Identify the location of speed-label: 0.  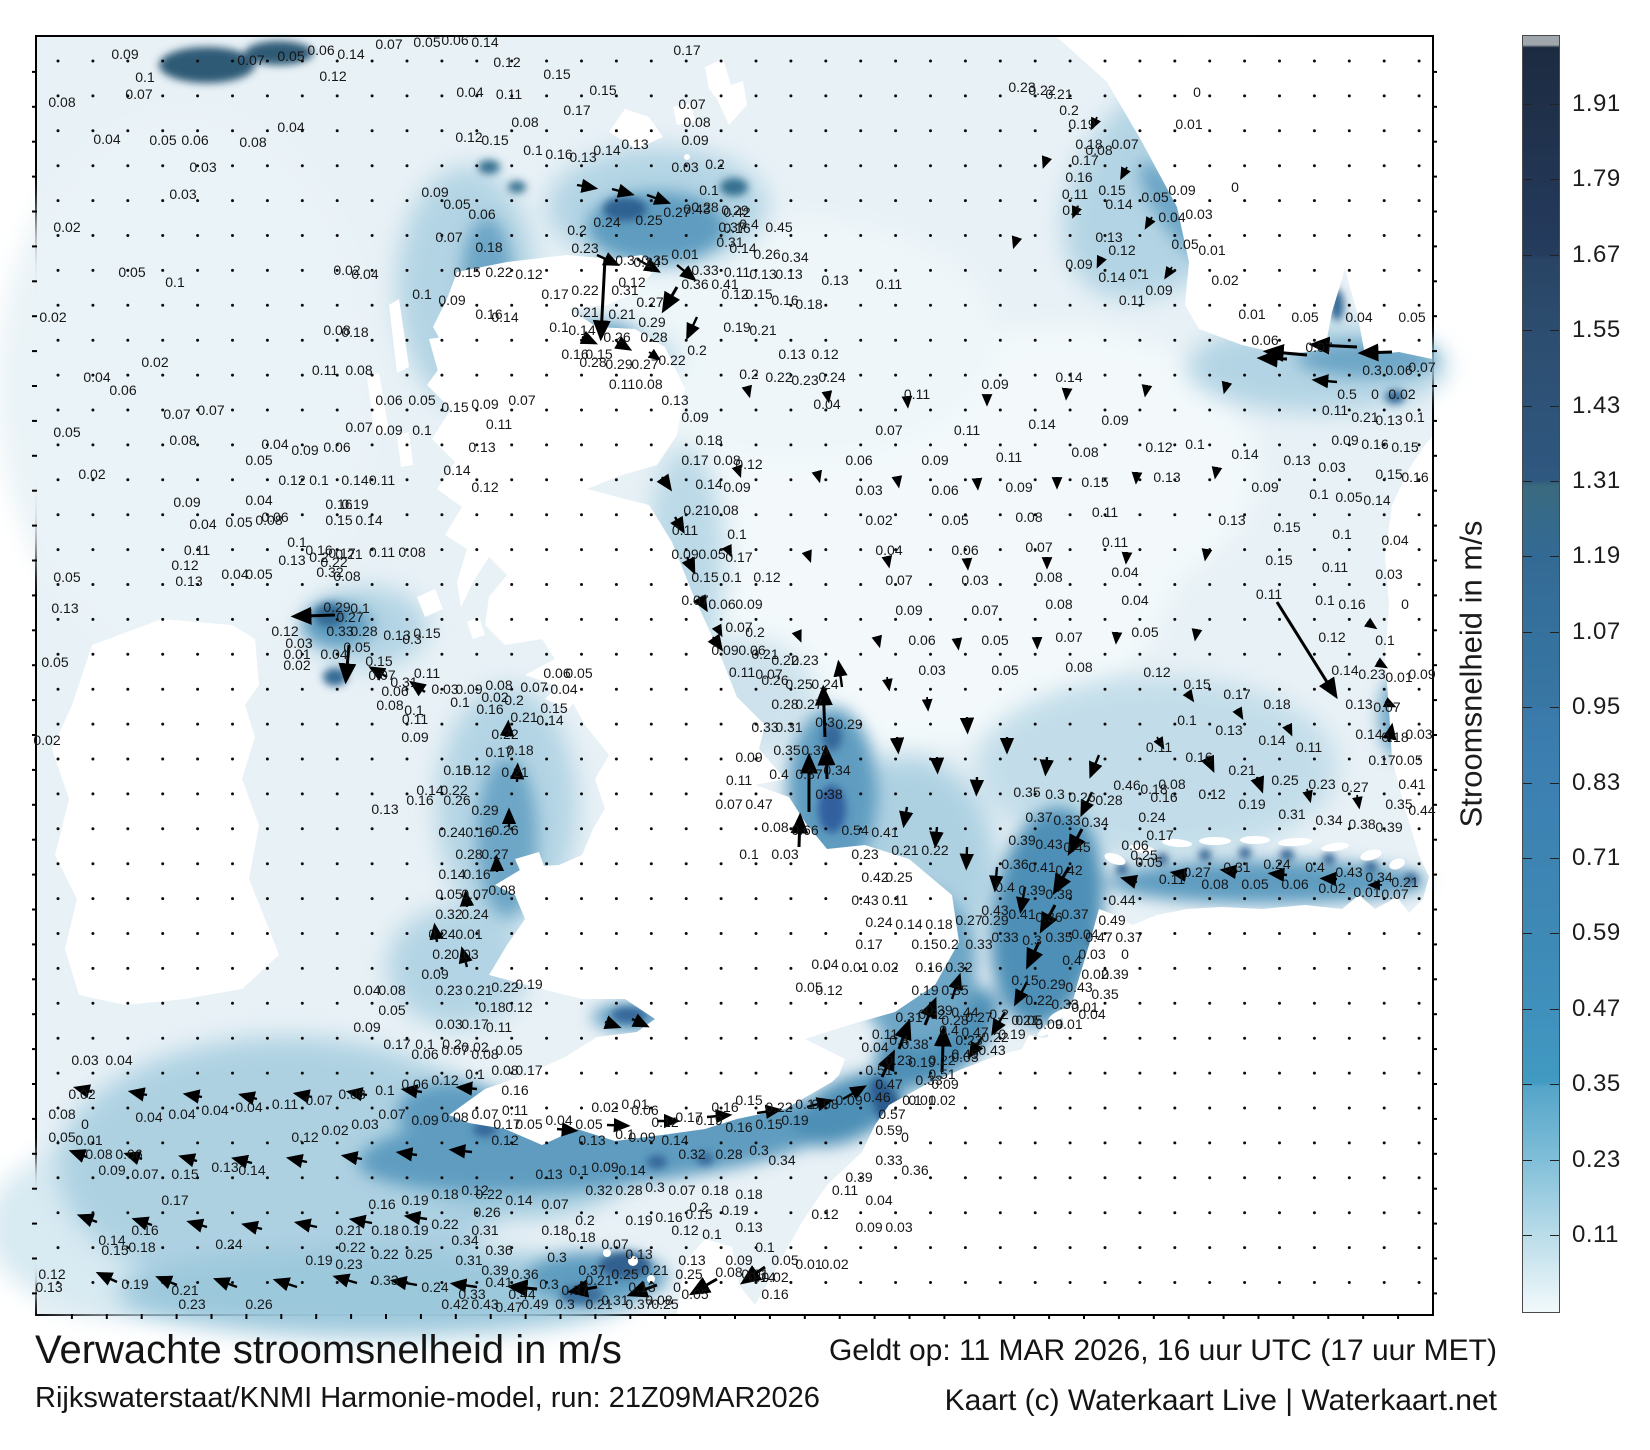
(1197, 92).